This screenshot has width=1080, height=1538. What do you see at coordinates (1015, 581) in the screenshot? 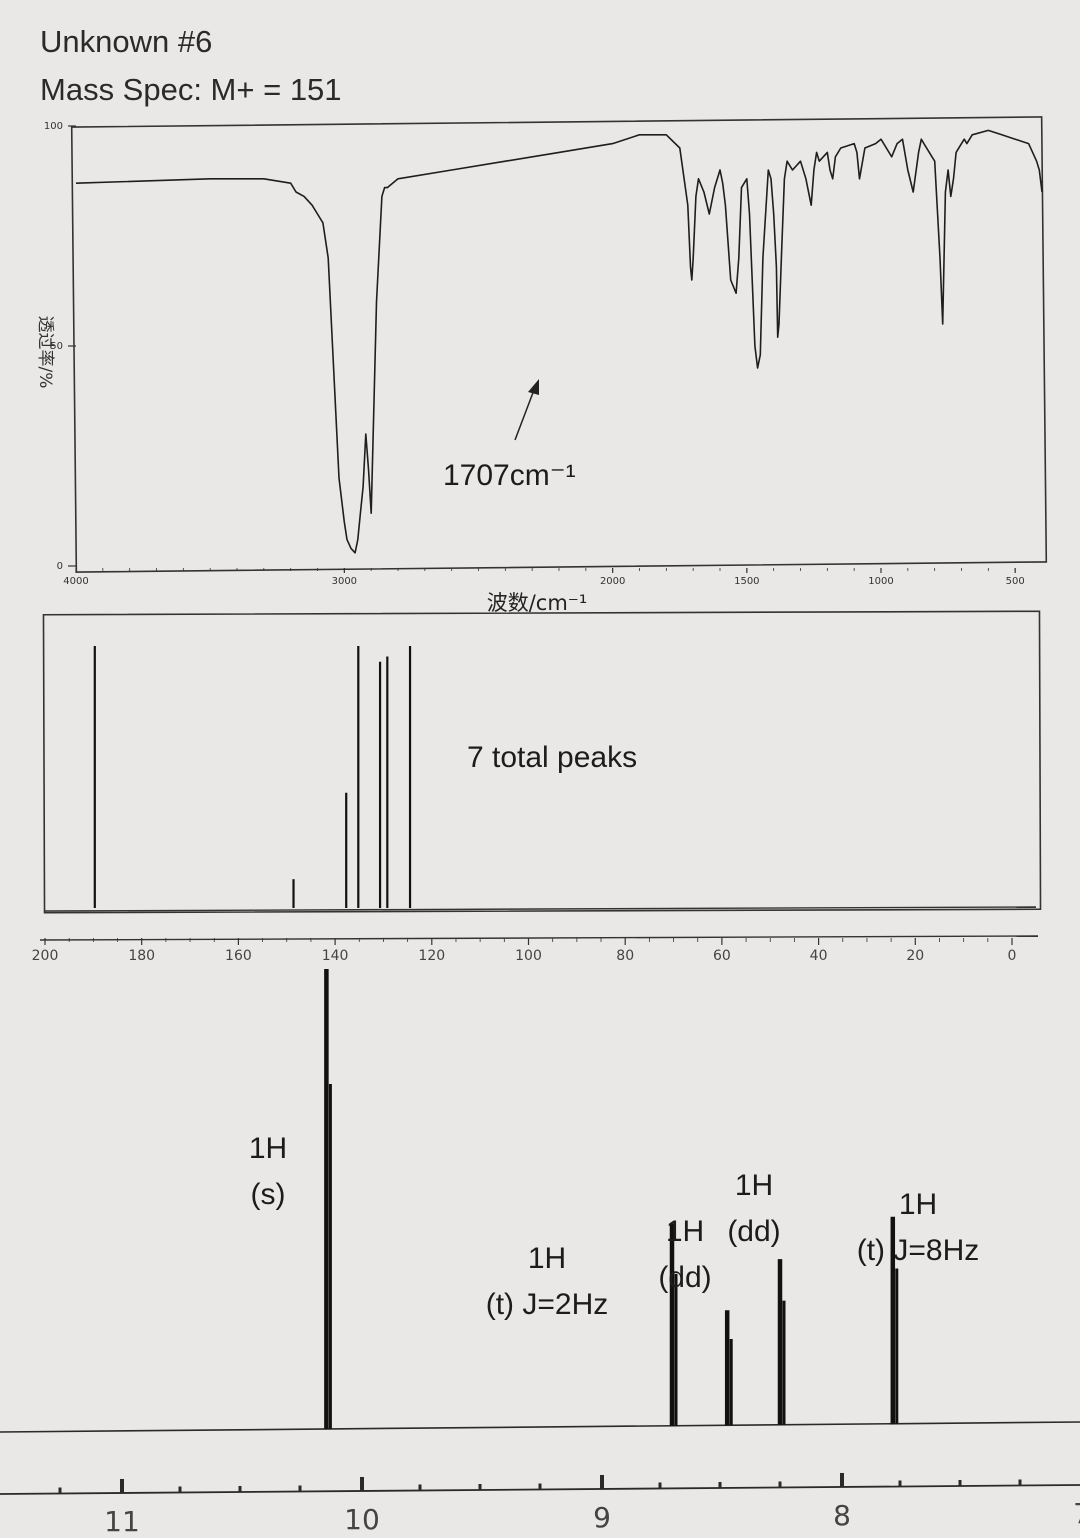
I see `ir-x-tick-label: 500` at bounding box center [1015, 581].